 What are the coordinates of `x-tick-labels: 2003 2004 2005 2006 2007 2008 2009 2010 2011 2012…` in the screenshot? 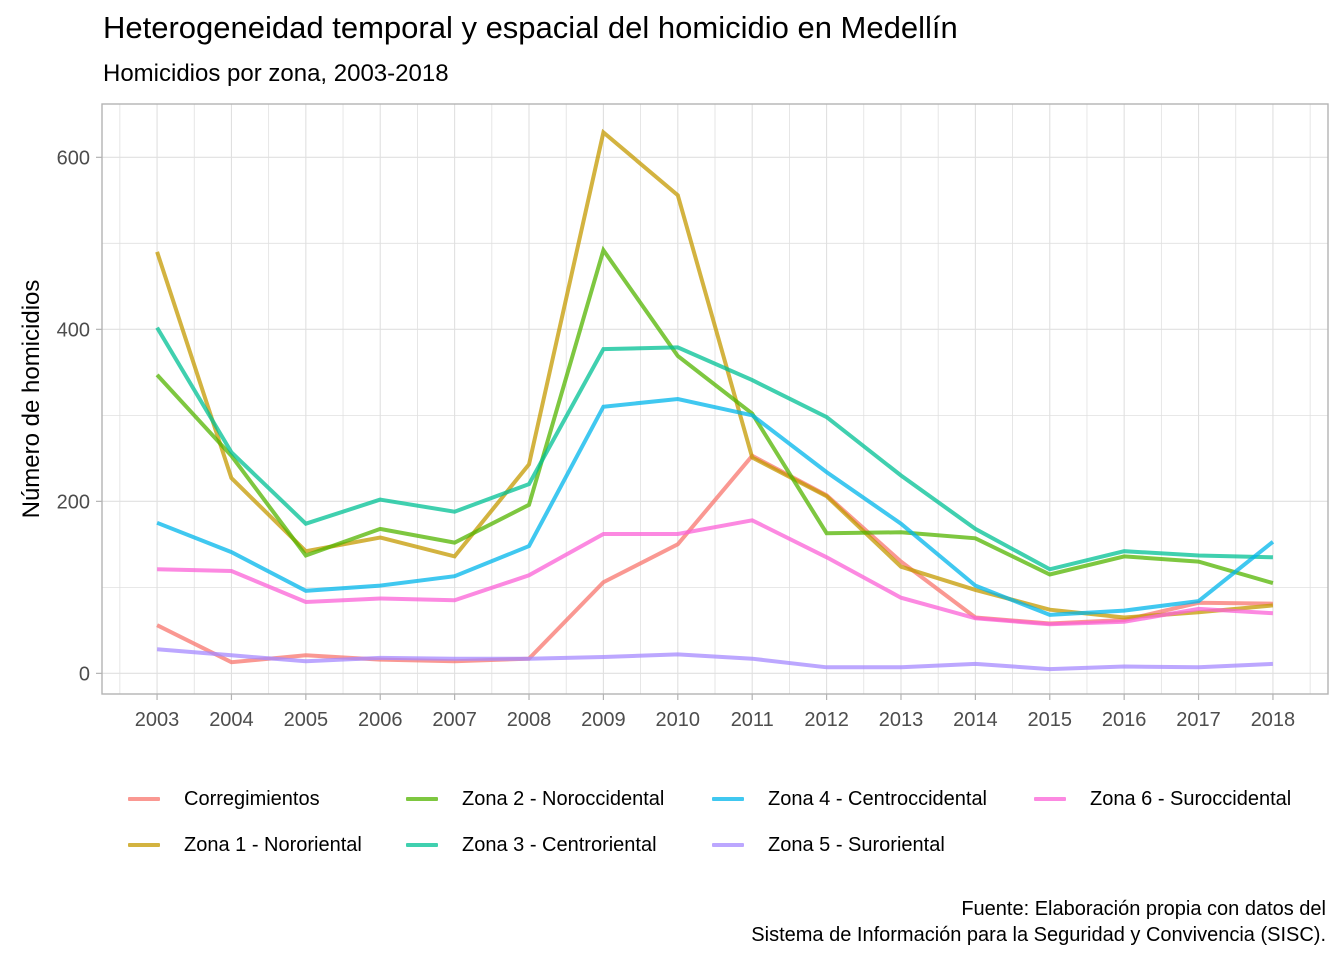 It's located at (715, 720).